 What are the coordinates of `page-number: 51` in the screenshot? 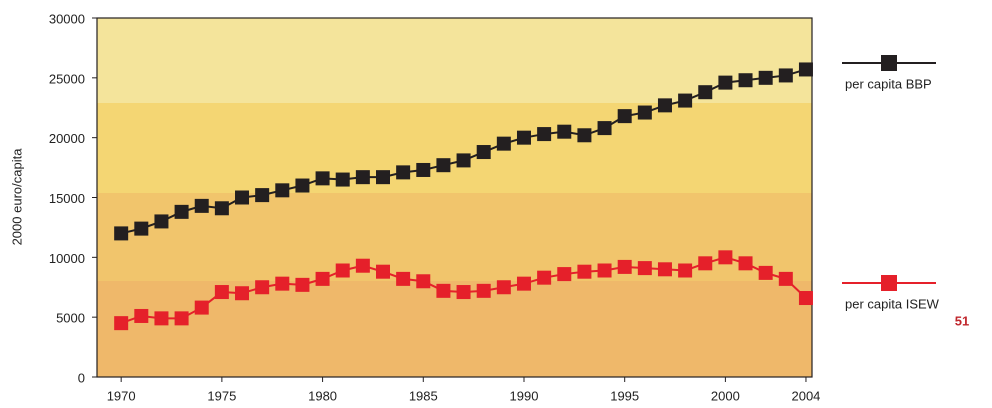 It's located at (962, 320).